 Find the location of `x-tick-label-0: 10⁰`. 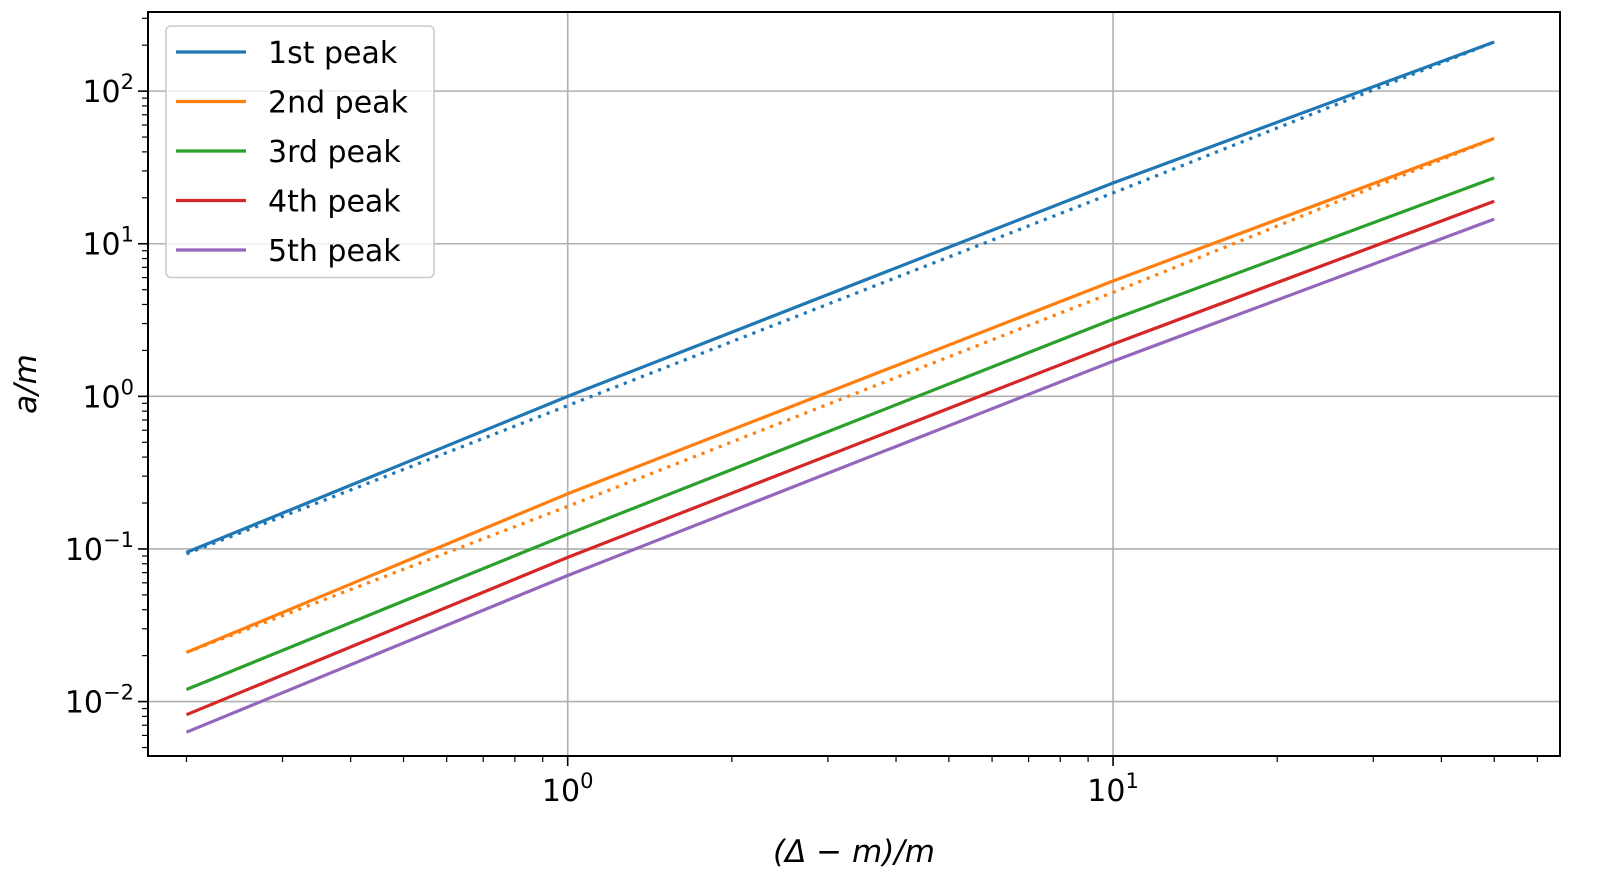

x-tick-label-0: 10⁰ is located at coordinates (568, 789).